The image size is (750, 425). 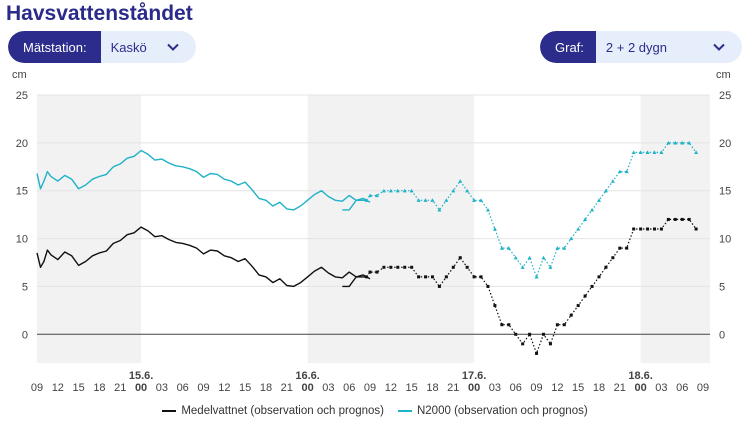 I want to click on station-selector-value: Kaskö, so click(x=128, y=47).